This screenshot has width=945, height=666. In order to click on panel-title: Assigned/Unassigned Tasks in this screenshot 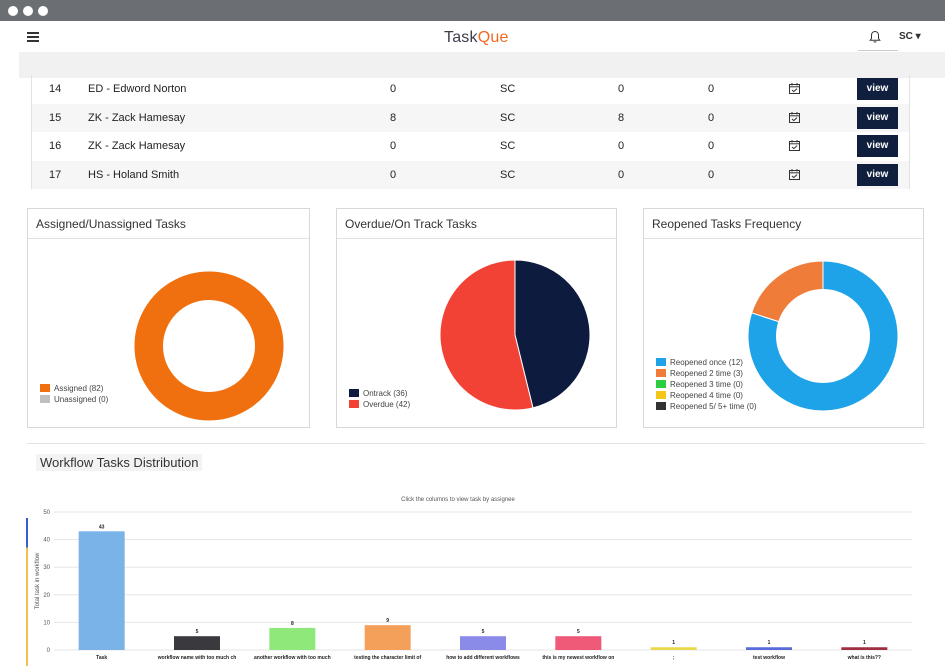, I will do `click(168, 224)`.